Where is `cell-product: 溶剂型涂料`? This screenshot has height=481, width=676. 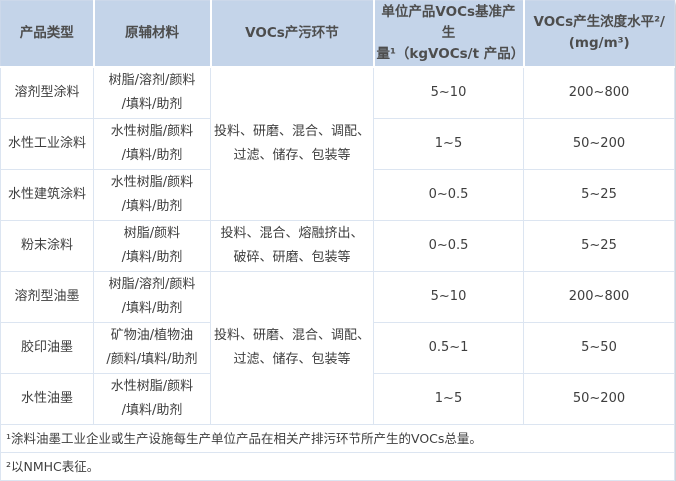
cell-product: 溶剂型涂料 is located at coordinates (47, 92).